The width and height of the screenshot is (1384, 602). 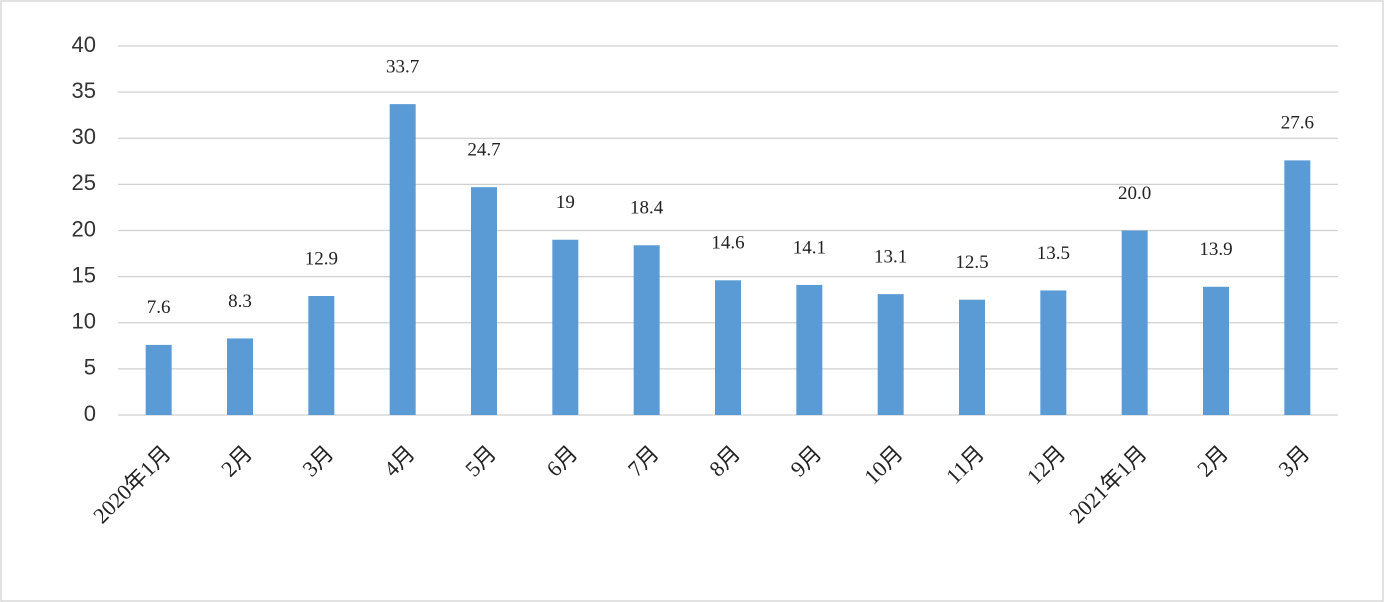 What do you see at coordinates (402, 66) in the screenshot?
I see `value-label: 33.7` at bounding box center [402, 66].